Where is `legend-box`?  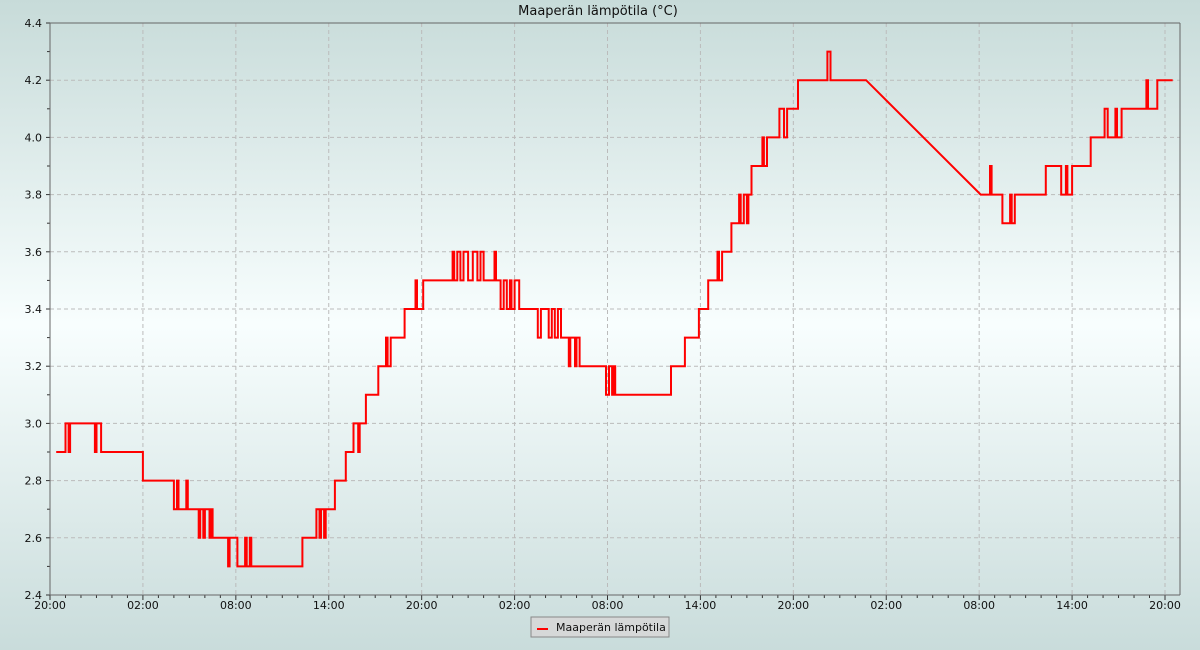 legend-box is located at coordinates (600, 627).